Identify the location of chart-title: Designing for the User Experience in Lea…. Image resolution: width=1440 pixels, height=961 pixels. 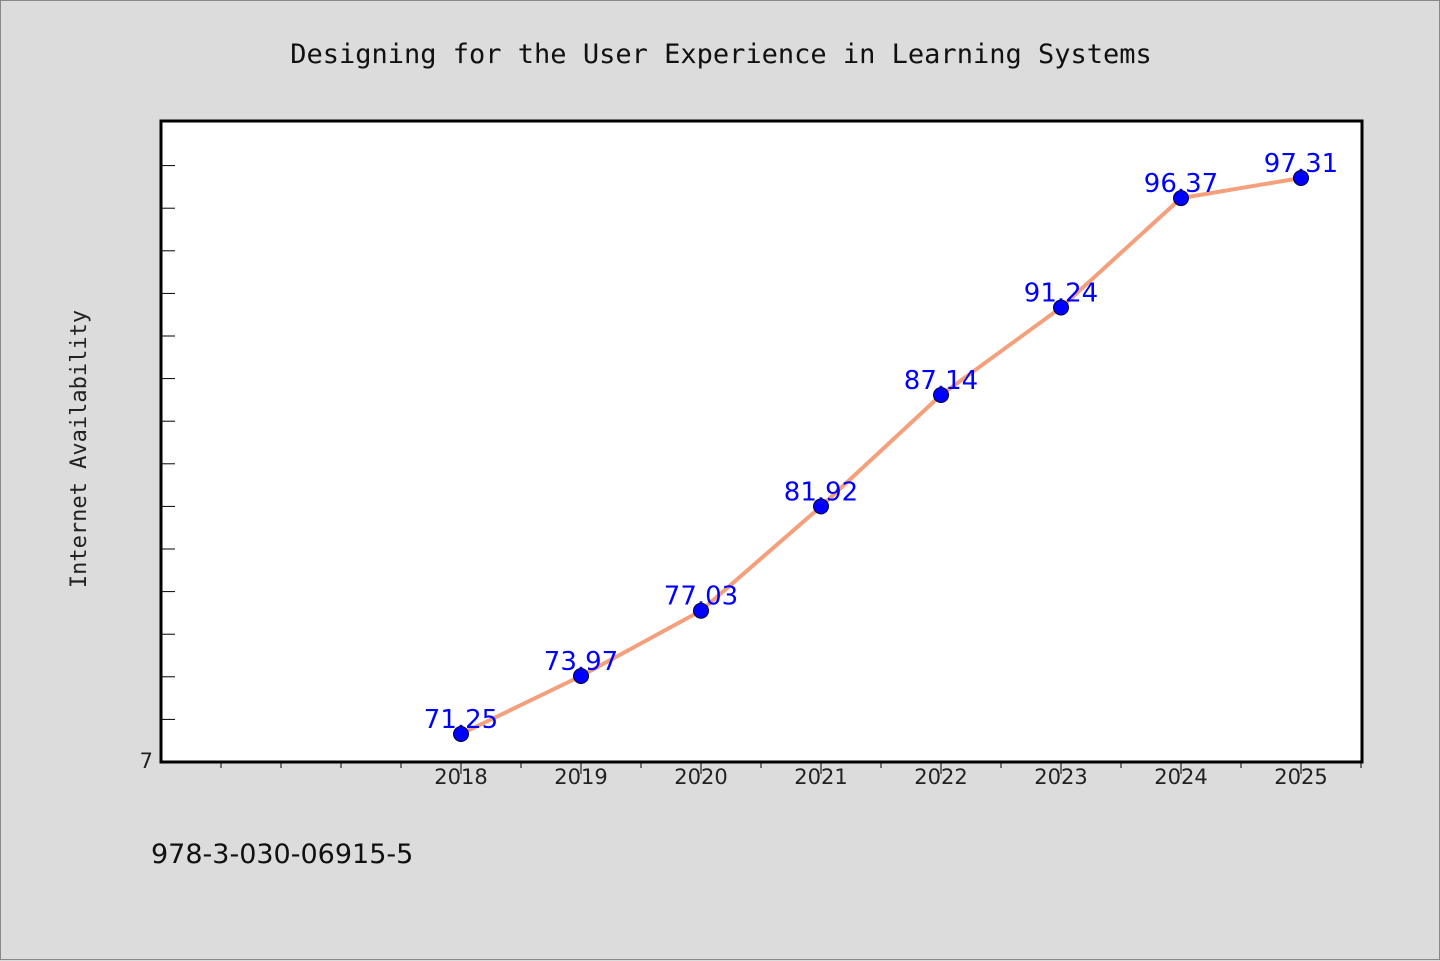
(721, 54).